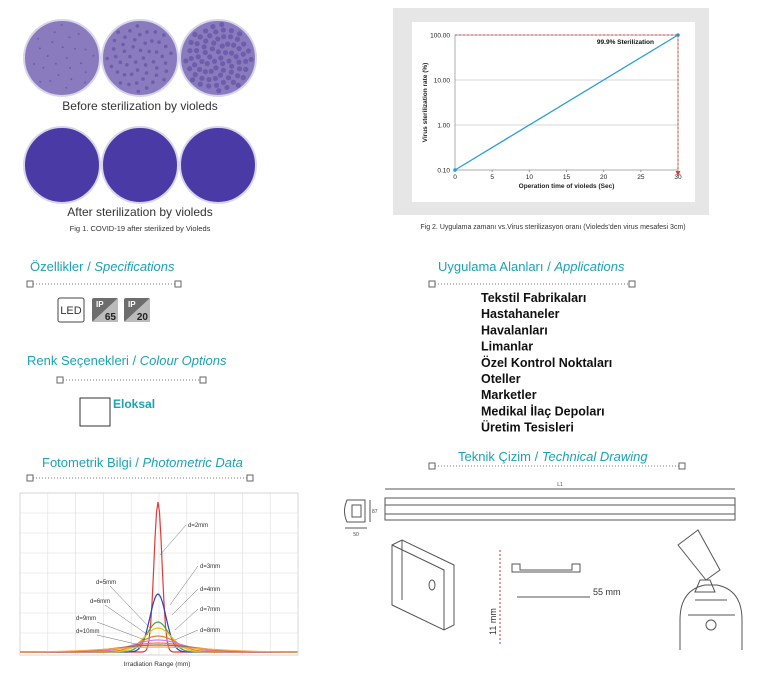 The image size is (764, 677). What do you see at coordinates (595, 456) in the screenshot?
I see `subtitle: Technical Drawing` at bounding box center [595, 456].